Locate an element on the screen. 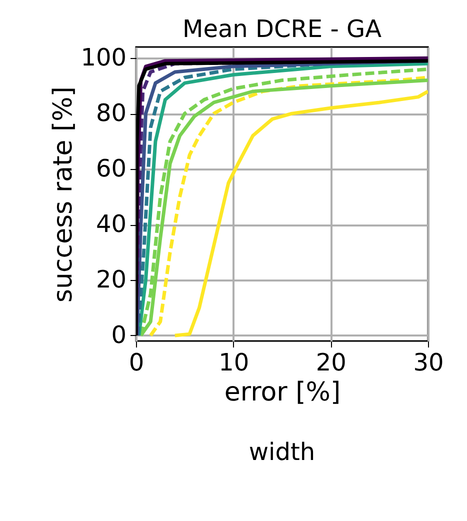  y-axis-title: success rate [%] is located at coordinates (63, 194).